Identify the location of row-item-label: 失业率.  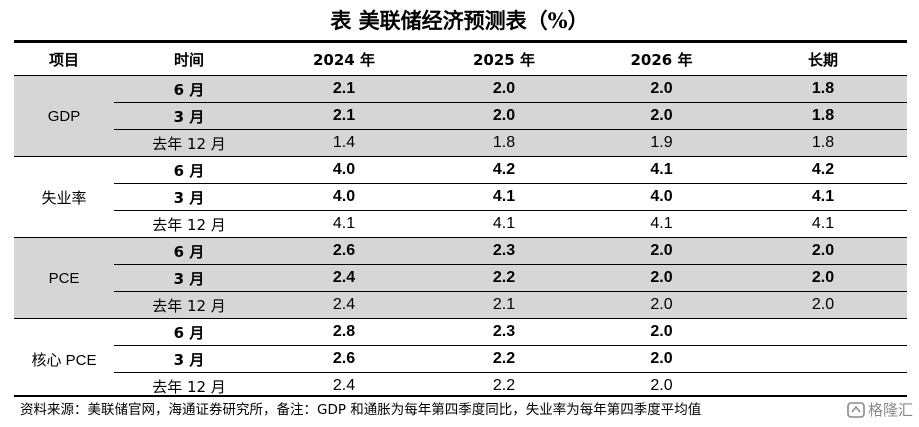
(64, 197).